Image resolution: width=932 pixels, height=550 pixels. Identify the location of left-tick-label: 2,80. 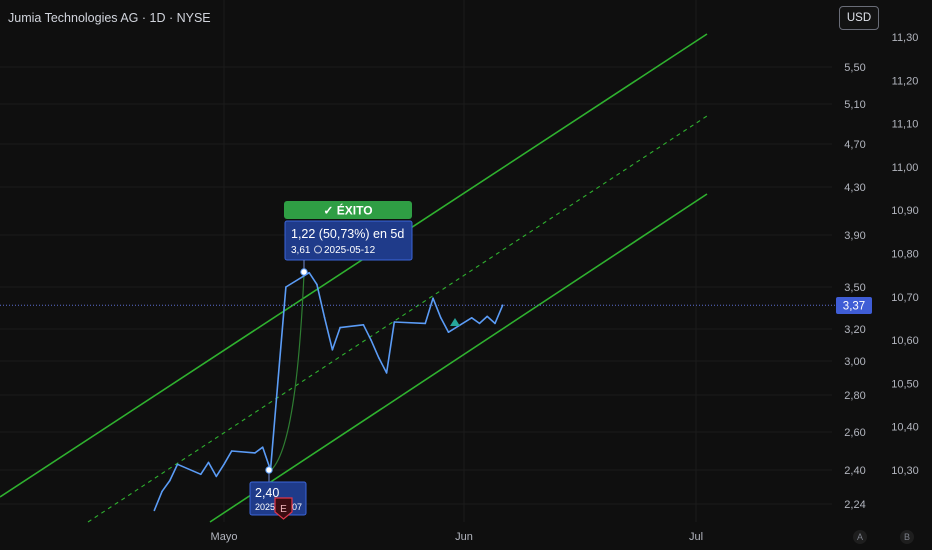
(854, 396).